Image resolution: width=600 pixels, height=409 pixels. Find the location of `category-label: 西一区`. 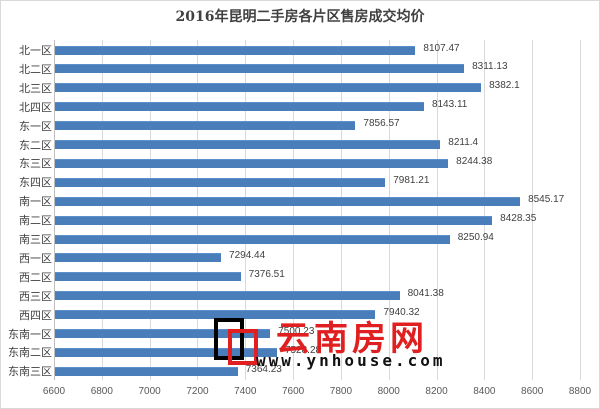

category-label: 西一区 is located at coordinates (35, 258).